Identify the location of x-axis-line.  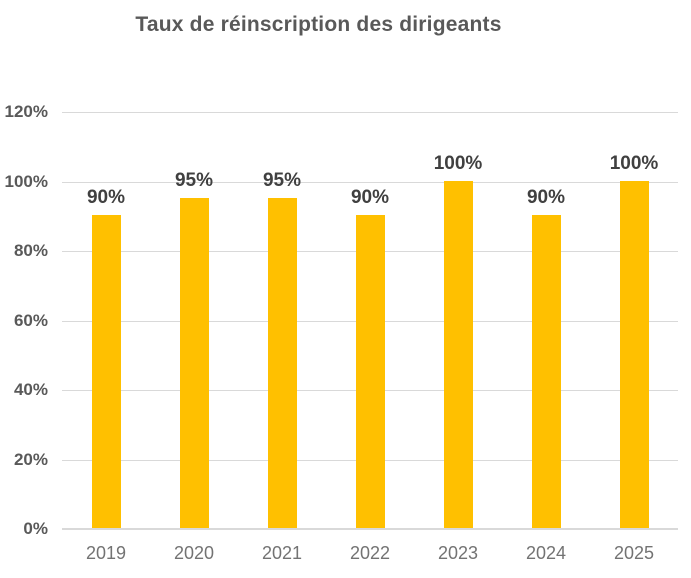
(370, 529).